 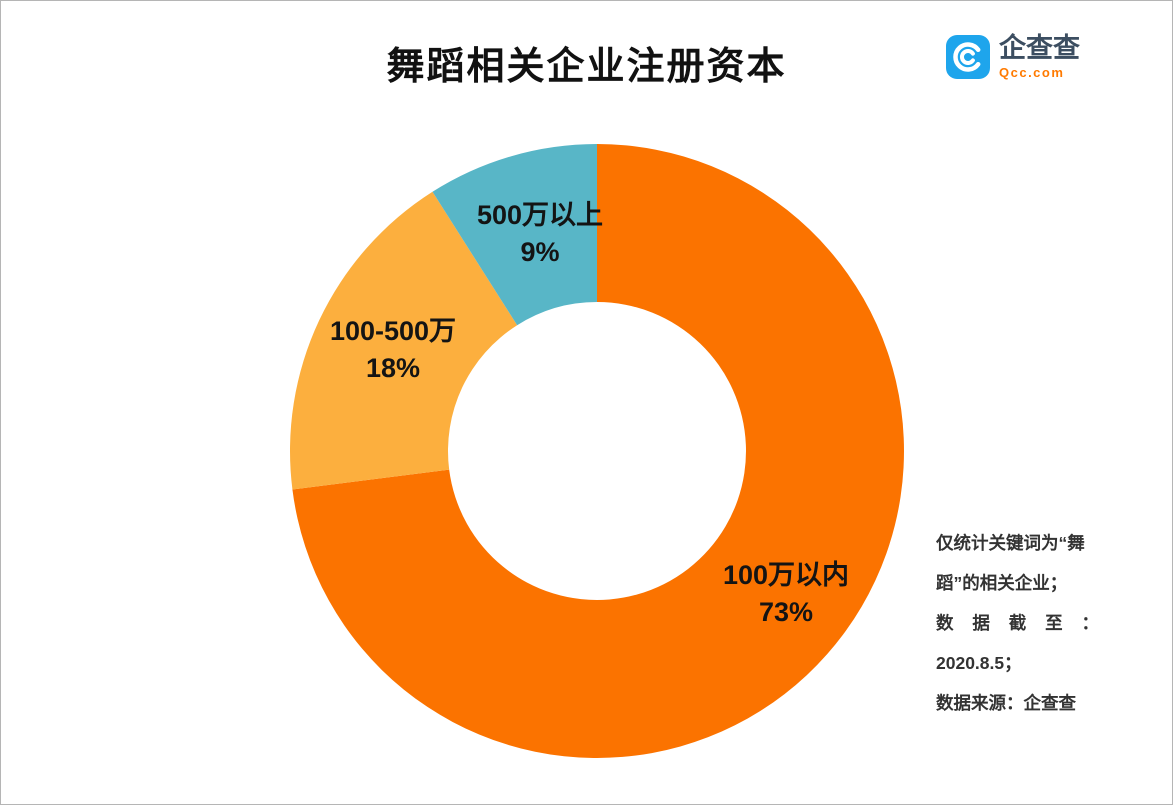 I want to click on slice-label-text: 100万以内, so click(x=786, y=575).